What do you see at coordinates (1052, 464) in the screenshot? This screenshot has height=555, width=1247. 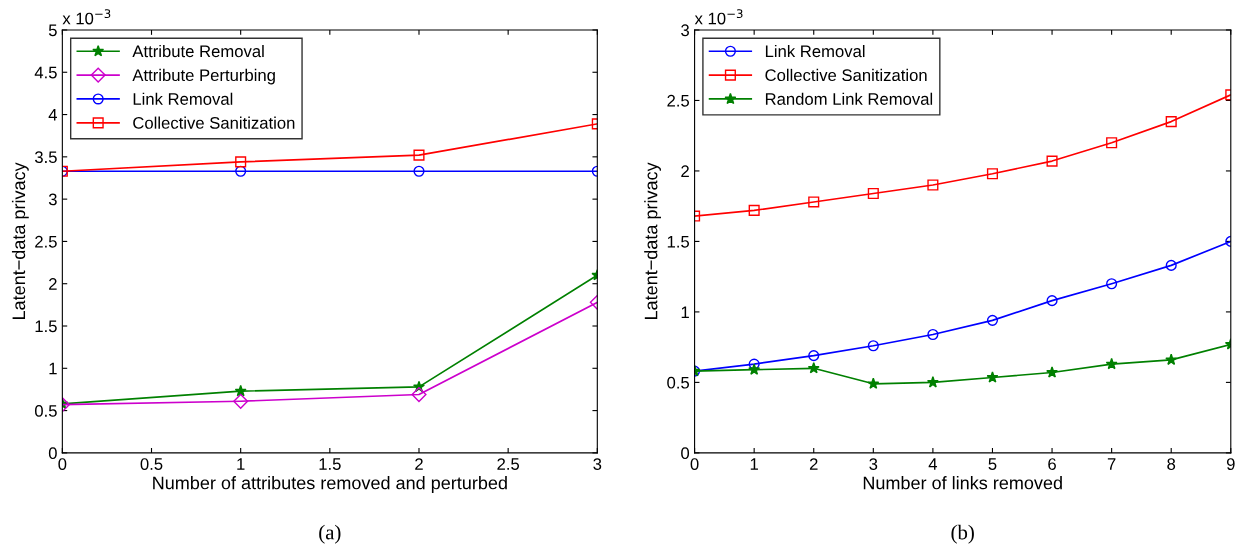 I see `x-tick-label: 6` at bounding box center [1052, 464].